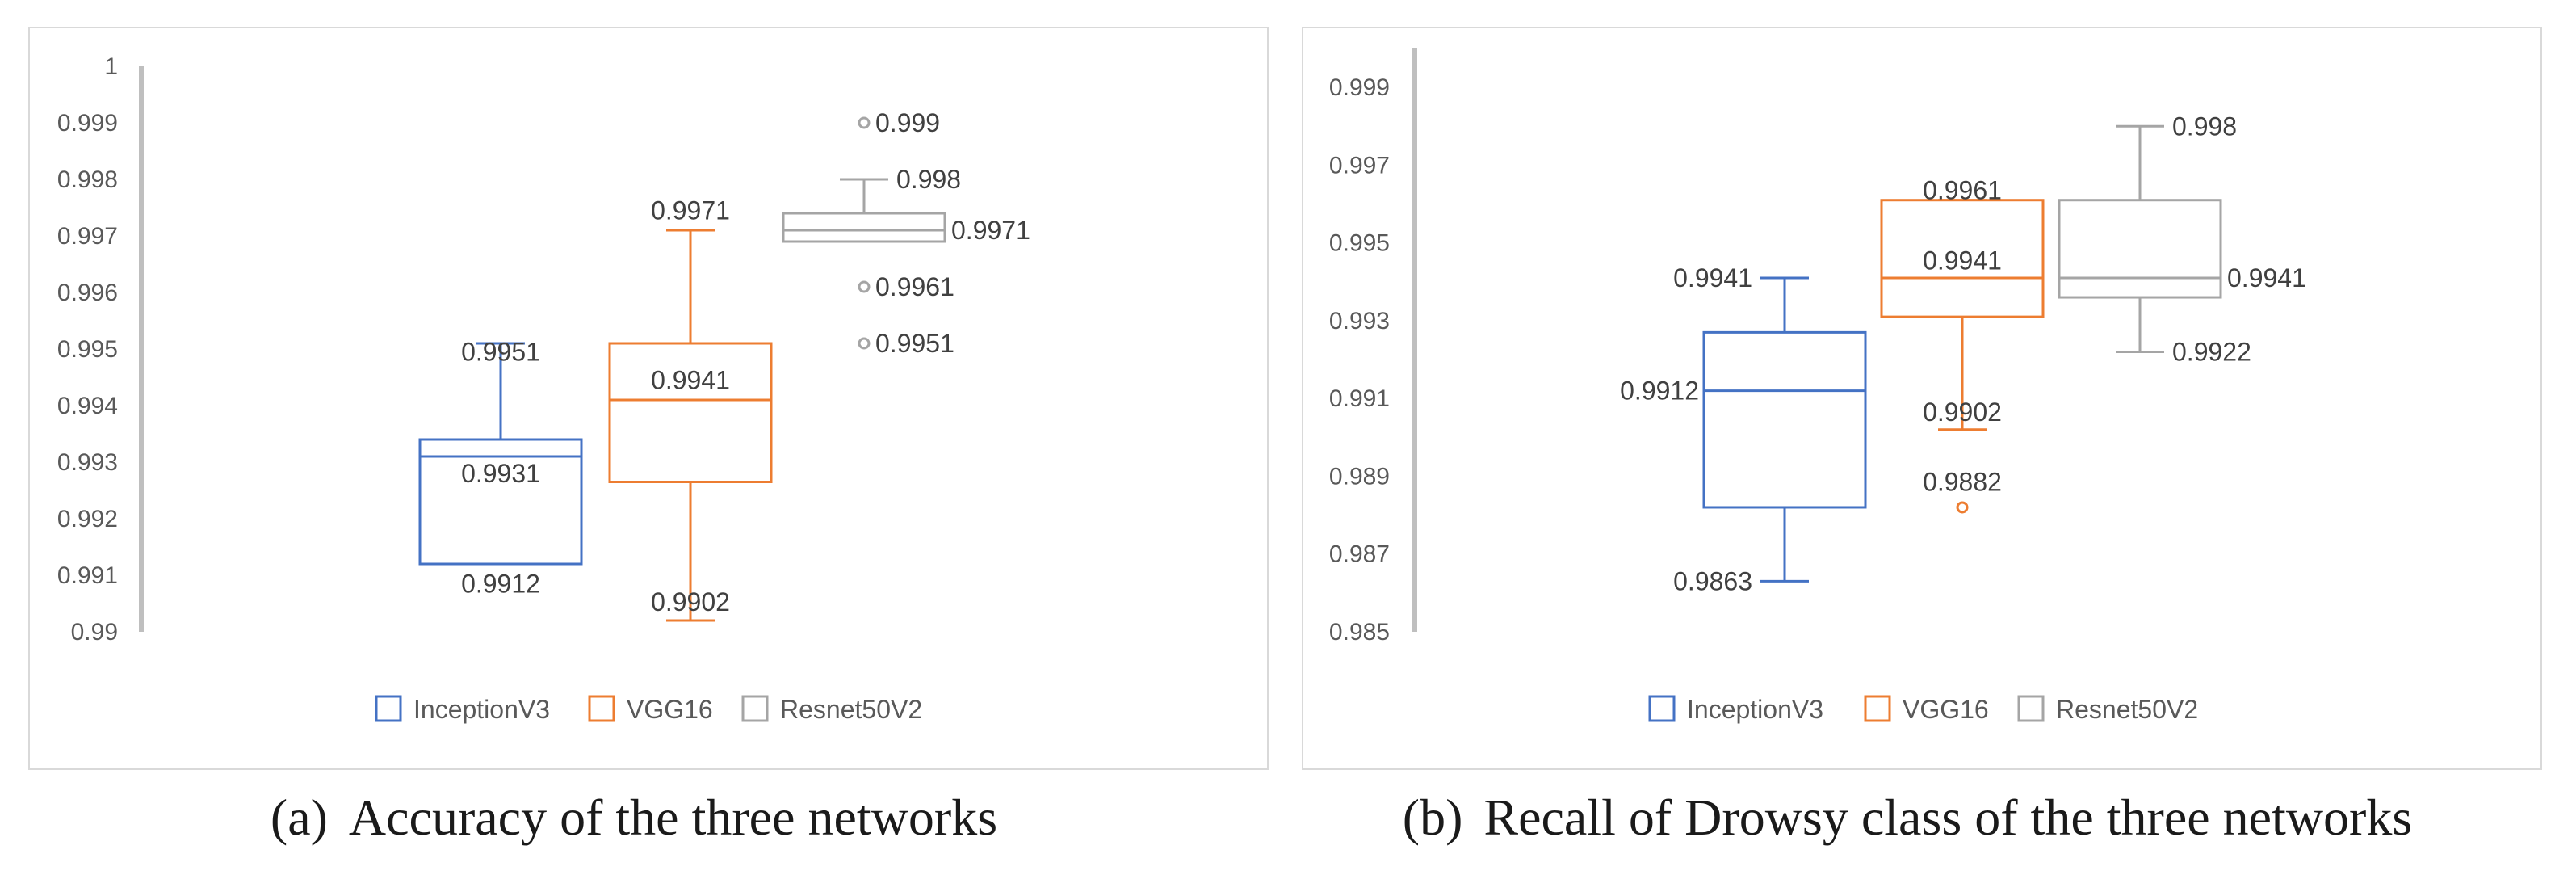 Image resolution: width=2576 pixels, height=896 pixels. Describe the element at coordinates (1433, 817) in the screenshot. I see `caption-tag: (b)` at that location.